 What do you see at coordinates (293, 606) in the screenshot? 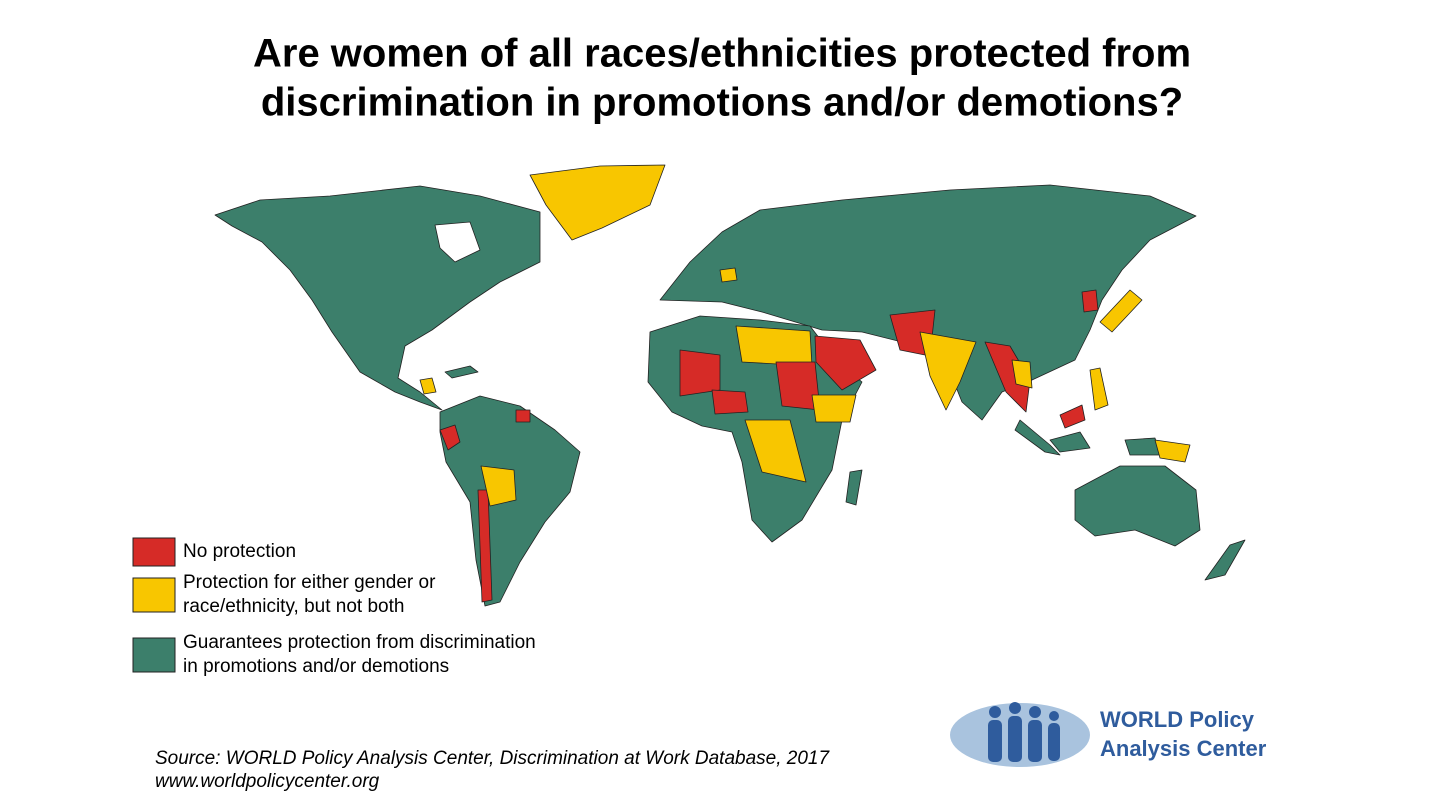
I see `legend-label: race/ethnicity, but not both` at bounding box center [293, 606].